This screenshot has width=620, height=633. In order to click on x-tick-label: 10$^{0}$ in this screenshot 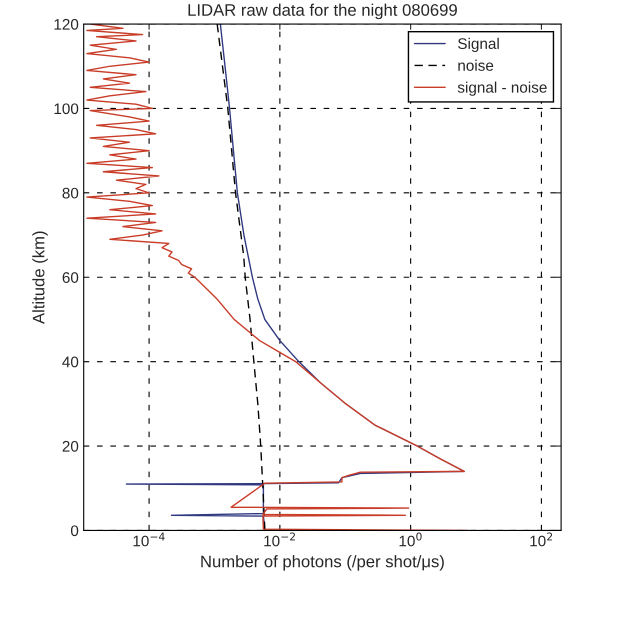, I will do `click(411, 539)`.